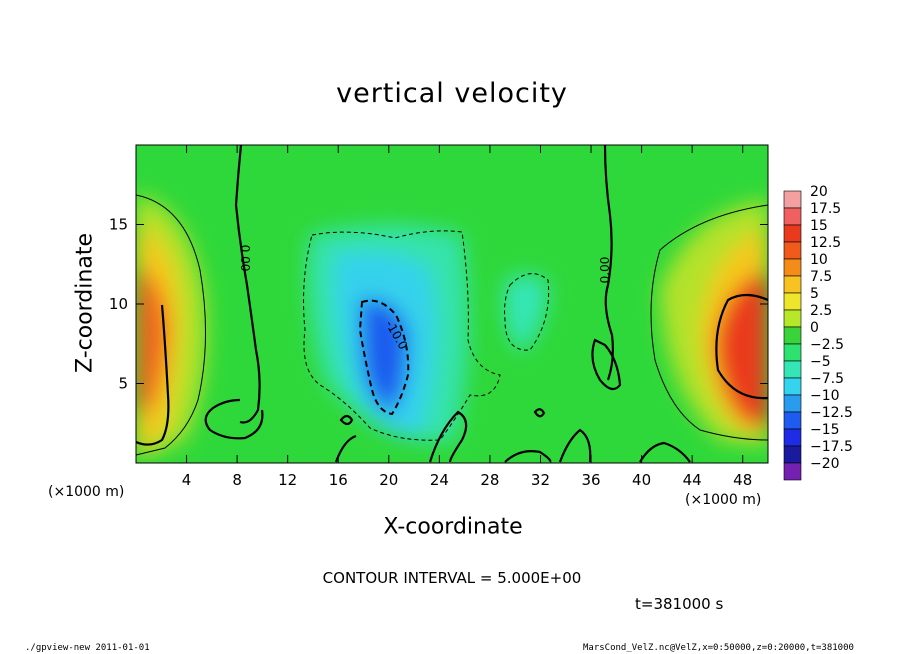 This screenshot has height=654, width=904. I want to click on contour-label-zero-right: 0.00, so click(605, 270).